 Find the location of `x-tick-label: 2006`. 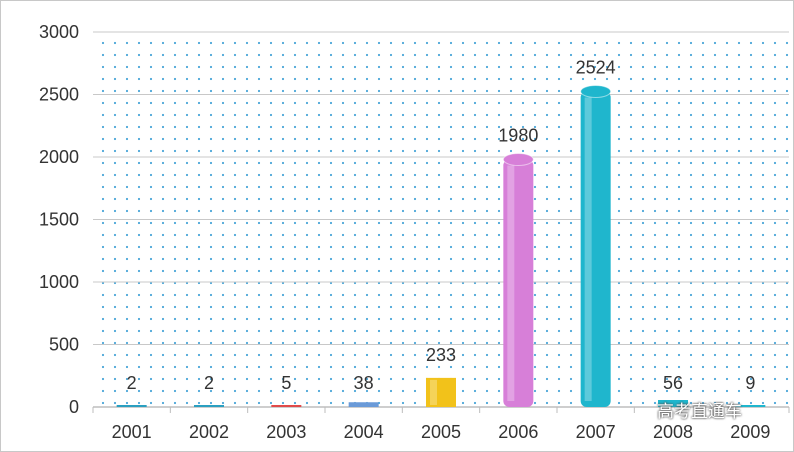

x-tick-label: 2006 is located at coordinates (518, 432).